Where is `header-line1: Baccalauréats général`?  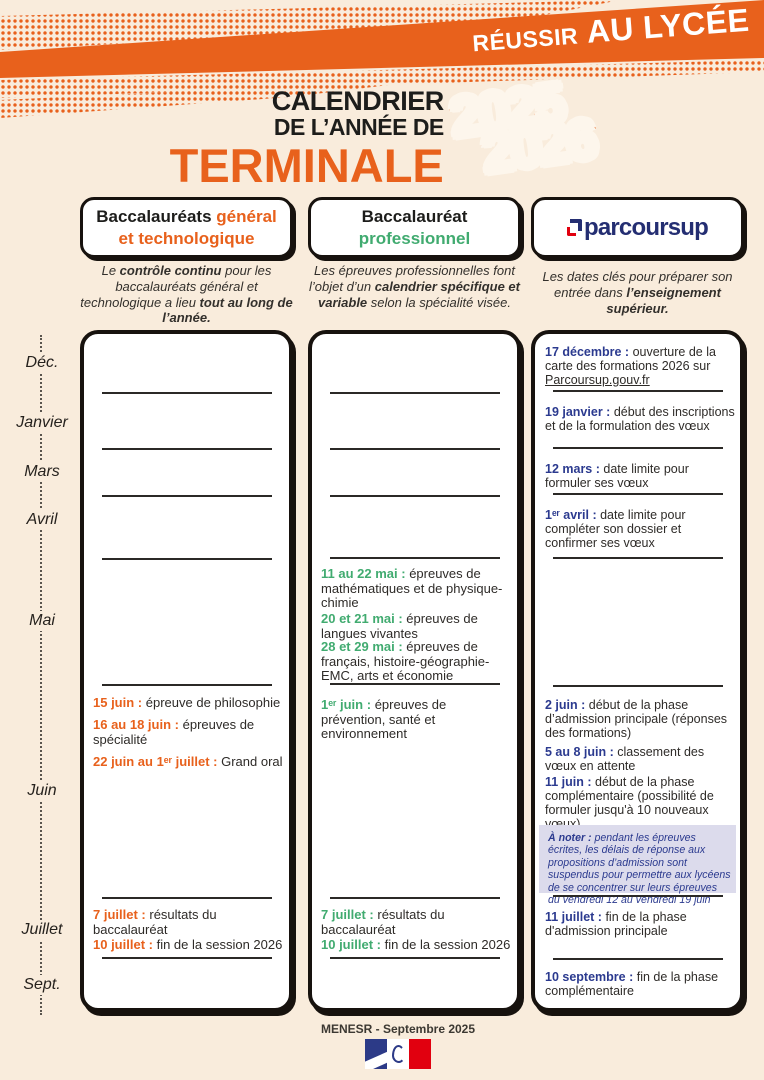
header-line1: Baccalauréats général is located at coordinates (186, 216).